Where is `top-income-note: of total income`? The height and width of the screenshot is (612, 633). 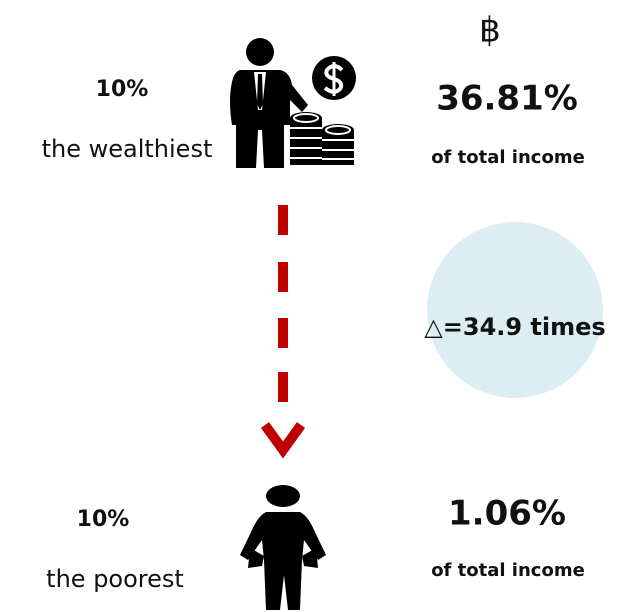 top-income-note: of total income is located at coordinates (508, 157).